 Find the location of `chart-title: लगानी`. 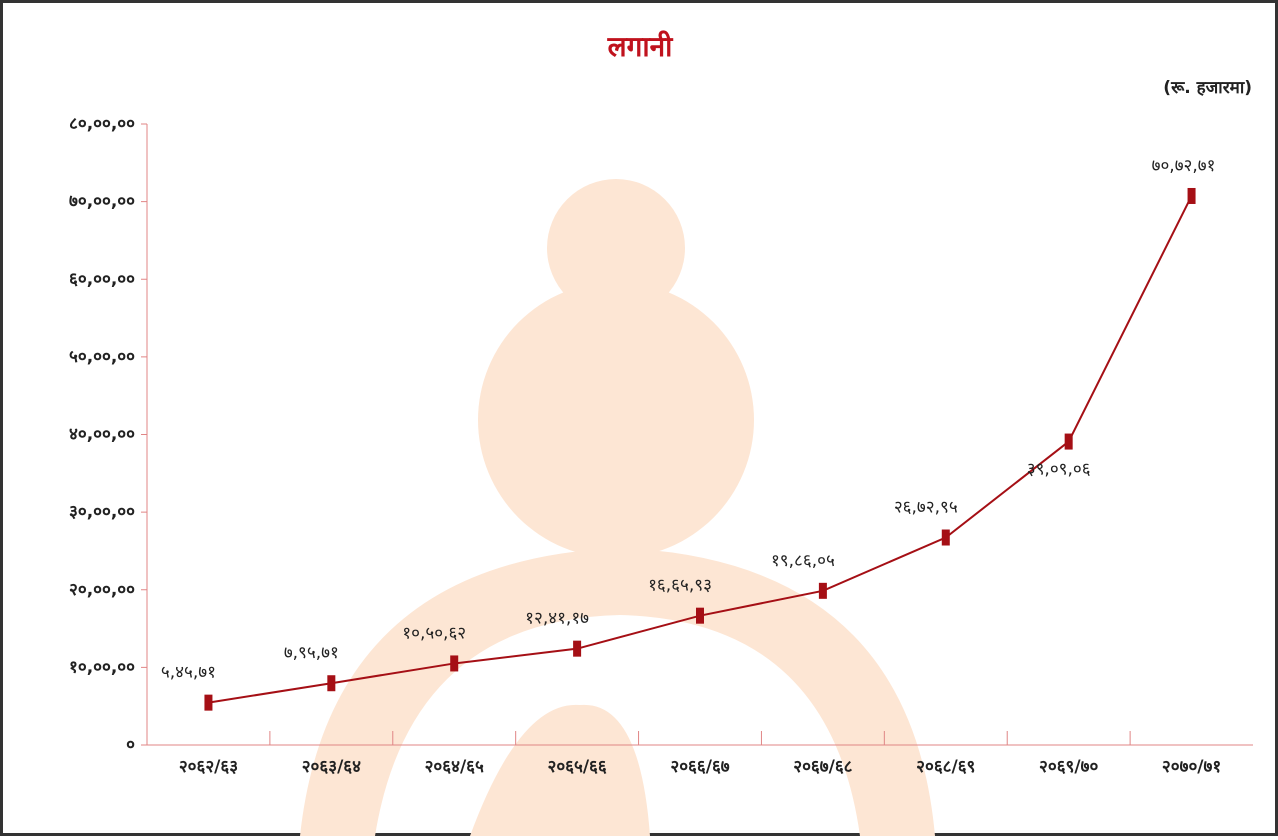

chart-title: लगानी is located at coordinates (641, 46).